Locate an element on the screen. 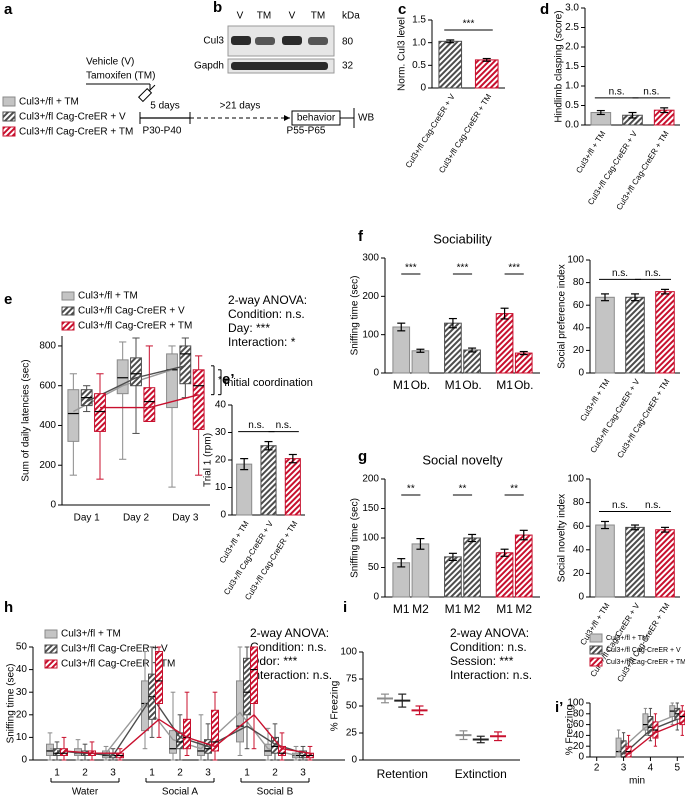  x-tick-label: Ob. is located at coordinates (523, 385).